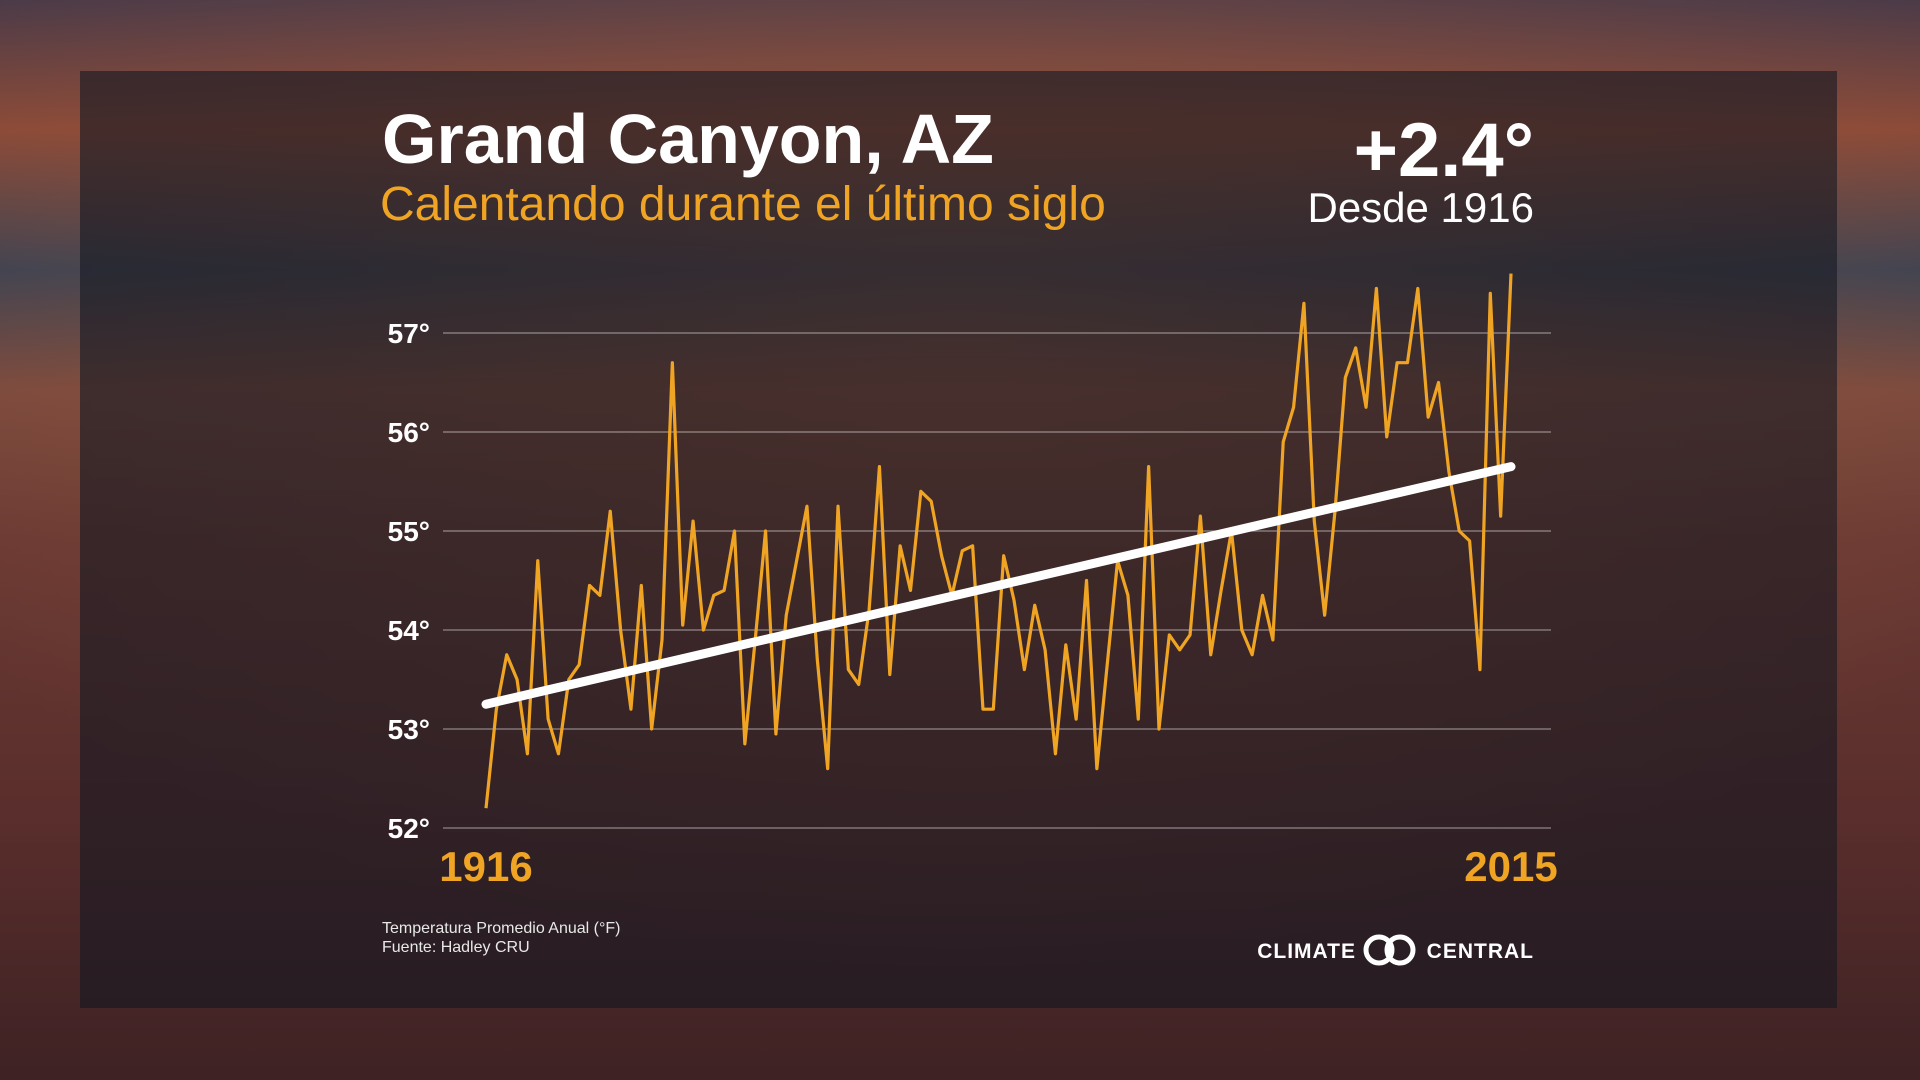 Image resolution: width=1920 pixels, height=1080 pixels. Describe the element at coordinates (485, 866) in the screenshot. I see `x-tick-label: 1916` at that location.